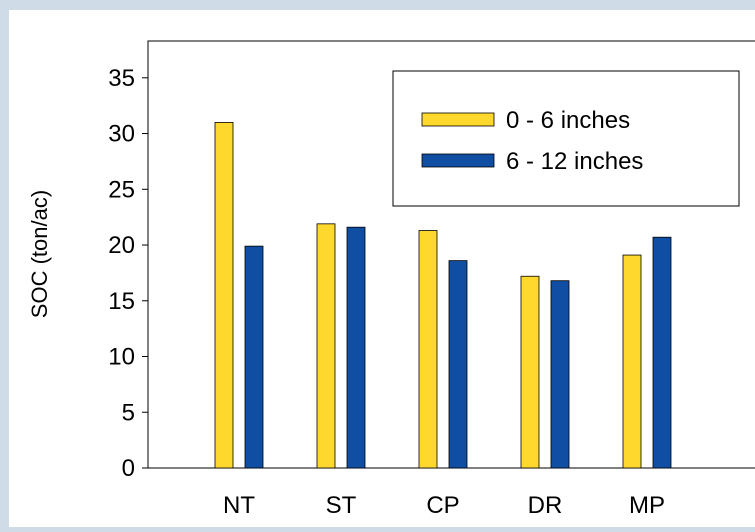 Image resolution: width=755 pixels, height=532 pixels. Describe the element at coordinates (128, 273) in the screenshot. I see `y-ticks-group: 0 5 10 15 20 25 30 35` at that location.